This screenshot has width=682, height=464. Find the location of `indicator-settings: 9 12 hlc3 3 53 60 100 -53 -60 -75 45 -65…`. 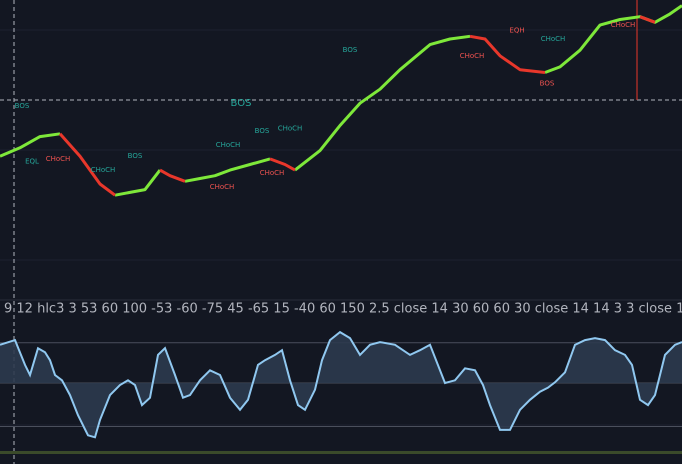

indicator-settings: 9 12 hlc3 3 53 60 100 -53 -60 -75 45 -65… is located at coordinates (343, 309).